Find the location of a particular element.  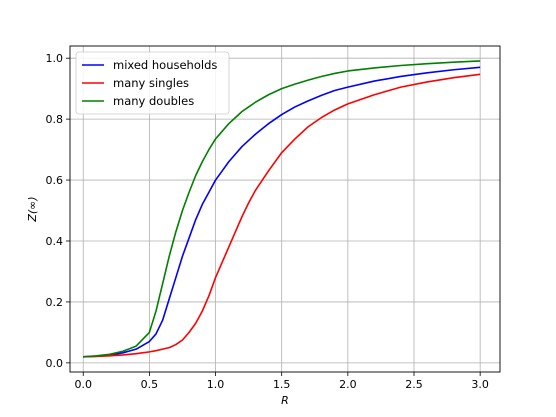

legend-box is located at coordinates (152, 83).